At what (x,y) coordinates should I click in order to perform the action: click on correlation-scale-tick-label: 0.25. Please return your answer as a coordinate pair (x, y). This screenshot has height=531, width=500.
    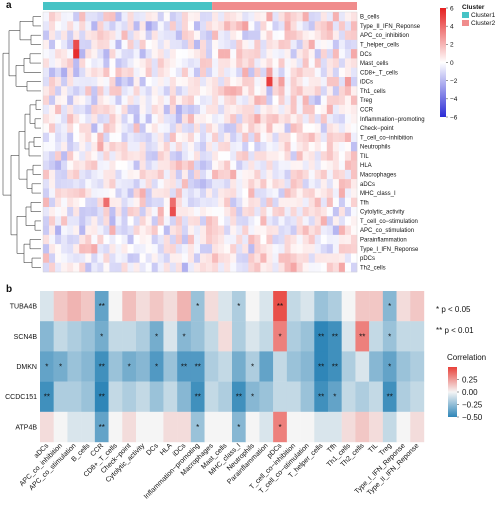
    Looking at the image, I should click on (470, 379).